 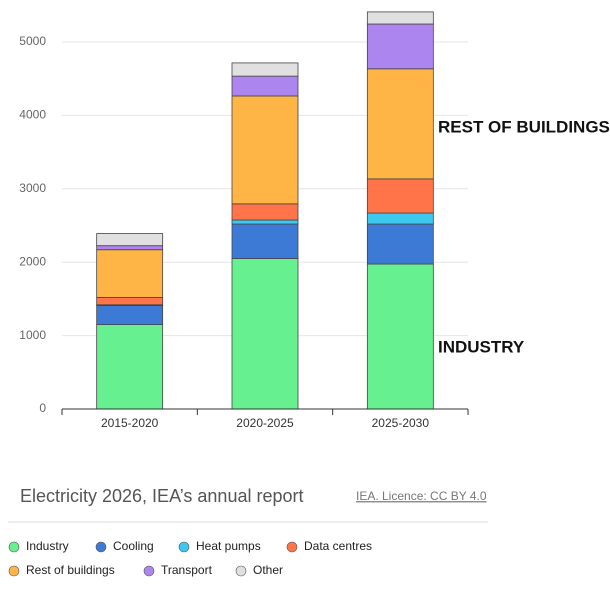 I want to click on annotation: REST OF BUILDINGS, so click(x=524, y=126).